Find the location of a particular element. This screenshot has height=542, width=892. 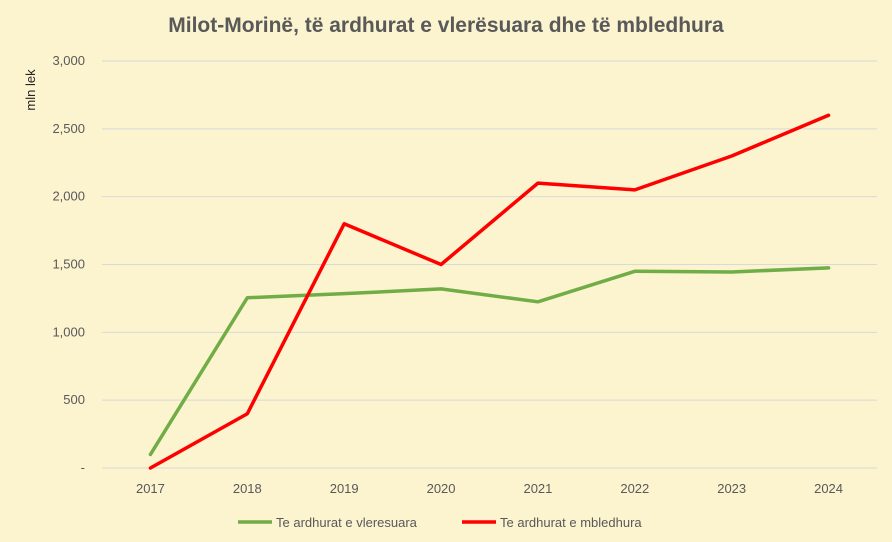

x-tick-label: 2019 is located at coordinates (344, 488).